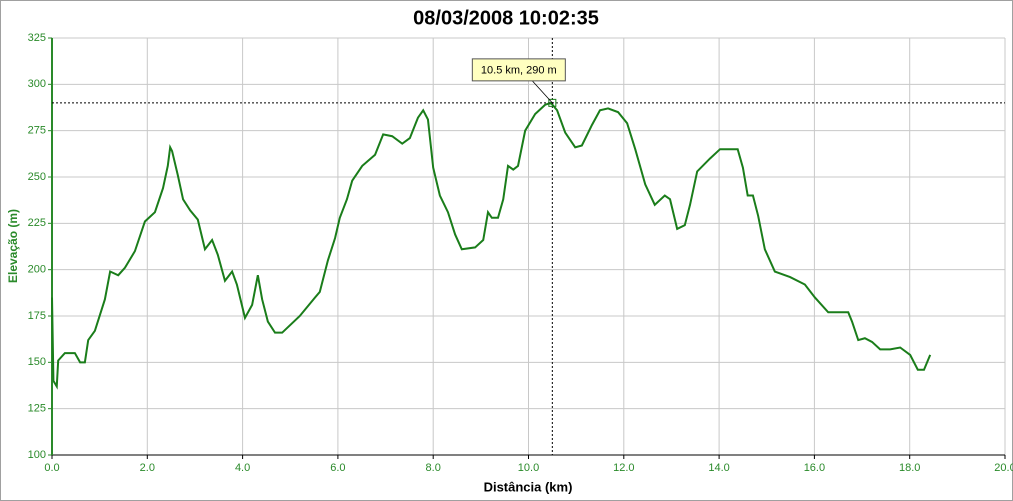  What do you see at coordinates (37, 316) in the screenshot?
I see `y-tick-label: 175` at bounding box center [37, 316].